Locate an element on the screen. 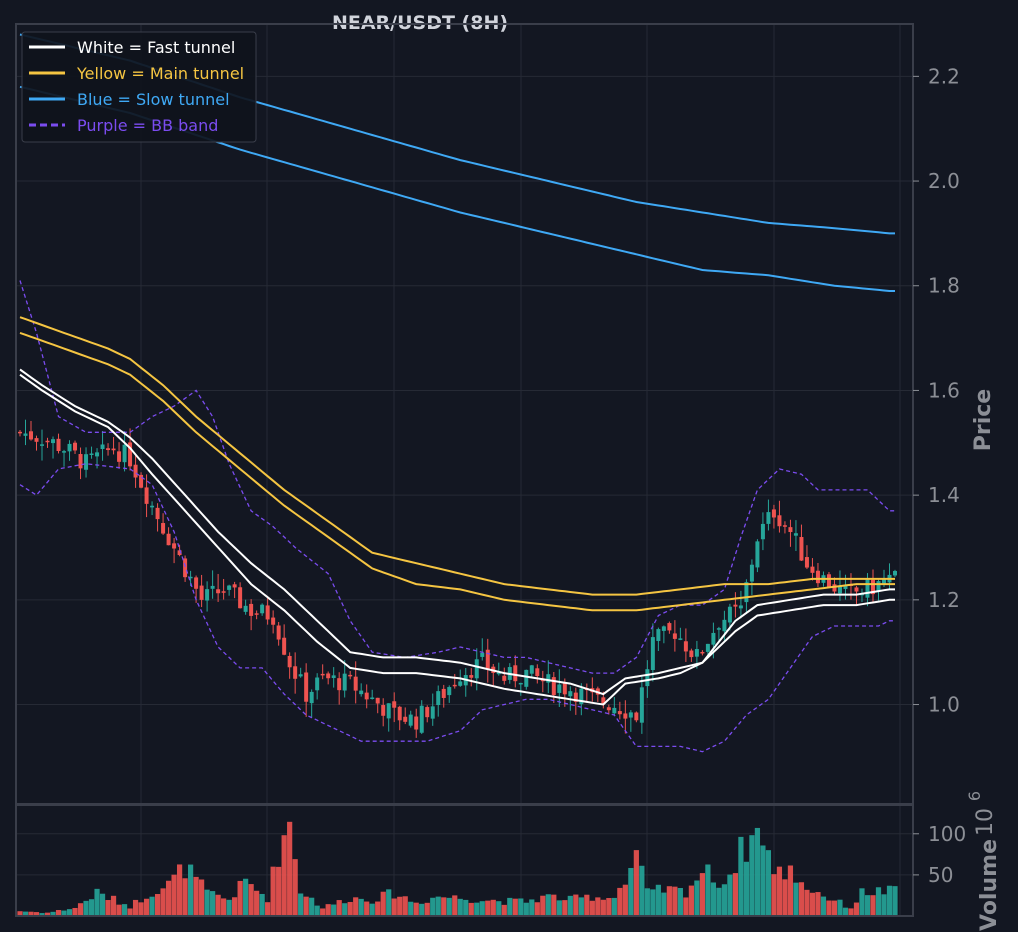 This screenshot has height=932, width=1018. volume-tick-label: 50 is located at coordinates (940, 875).